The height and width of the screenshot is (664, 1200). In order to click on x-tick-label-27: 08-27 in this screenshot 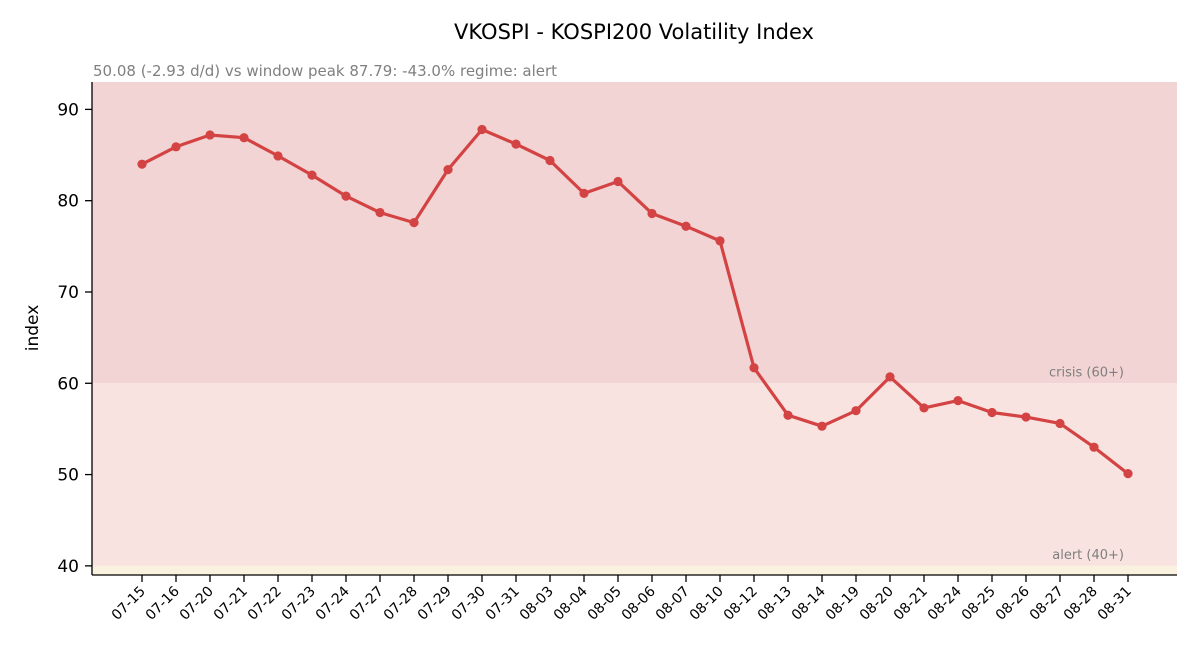, I will do `click(1047, 604)`.